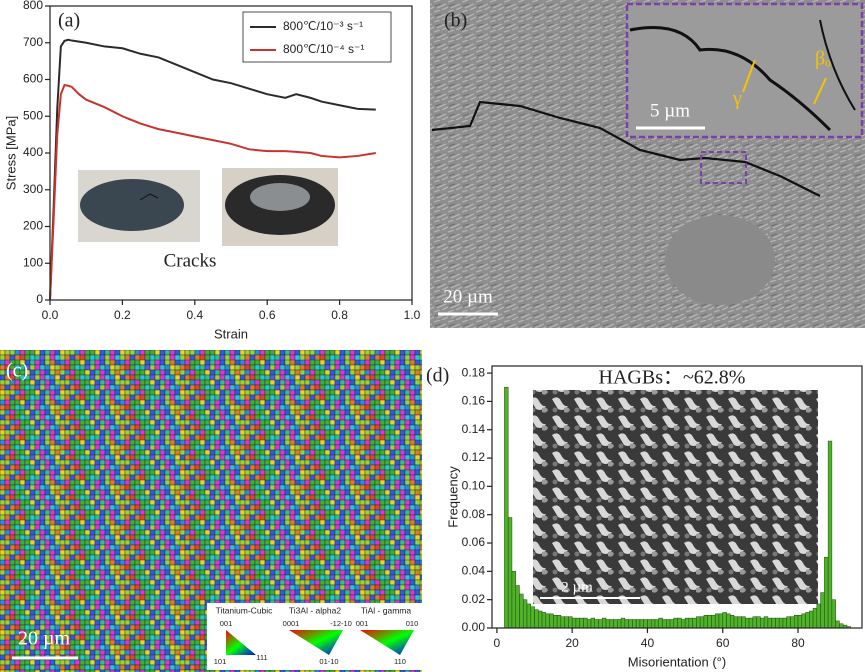 The image size is (865, 672). What do you see at coordinates (437, 376) in the screenshot?
I see `panel-label: (d)` at bounding box center [437, 376].